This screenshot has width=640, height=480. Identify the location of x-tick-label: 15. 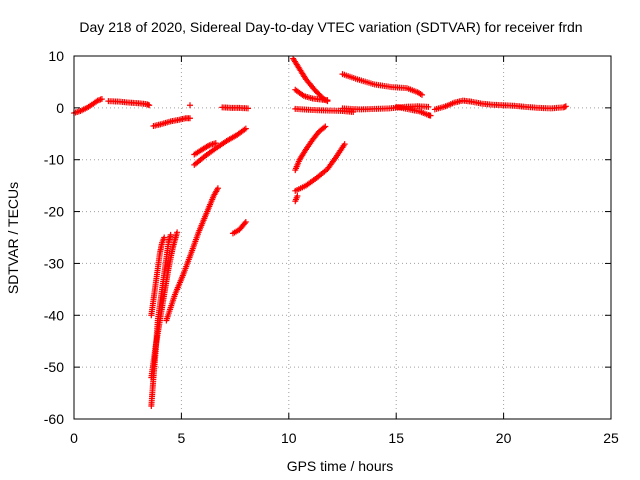
(396, 438).